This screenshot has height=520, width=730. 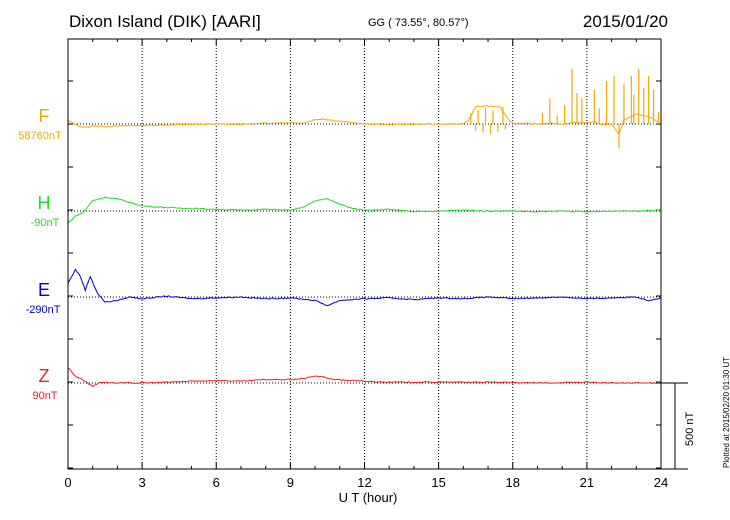 What do you see at coordinates (165, 21) in the screenshot?
I see `station-title: Dixon Island (DIK) [AARI]` at bounding box center [165, 21].